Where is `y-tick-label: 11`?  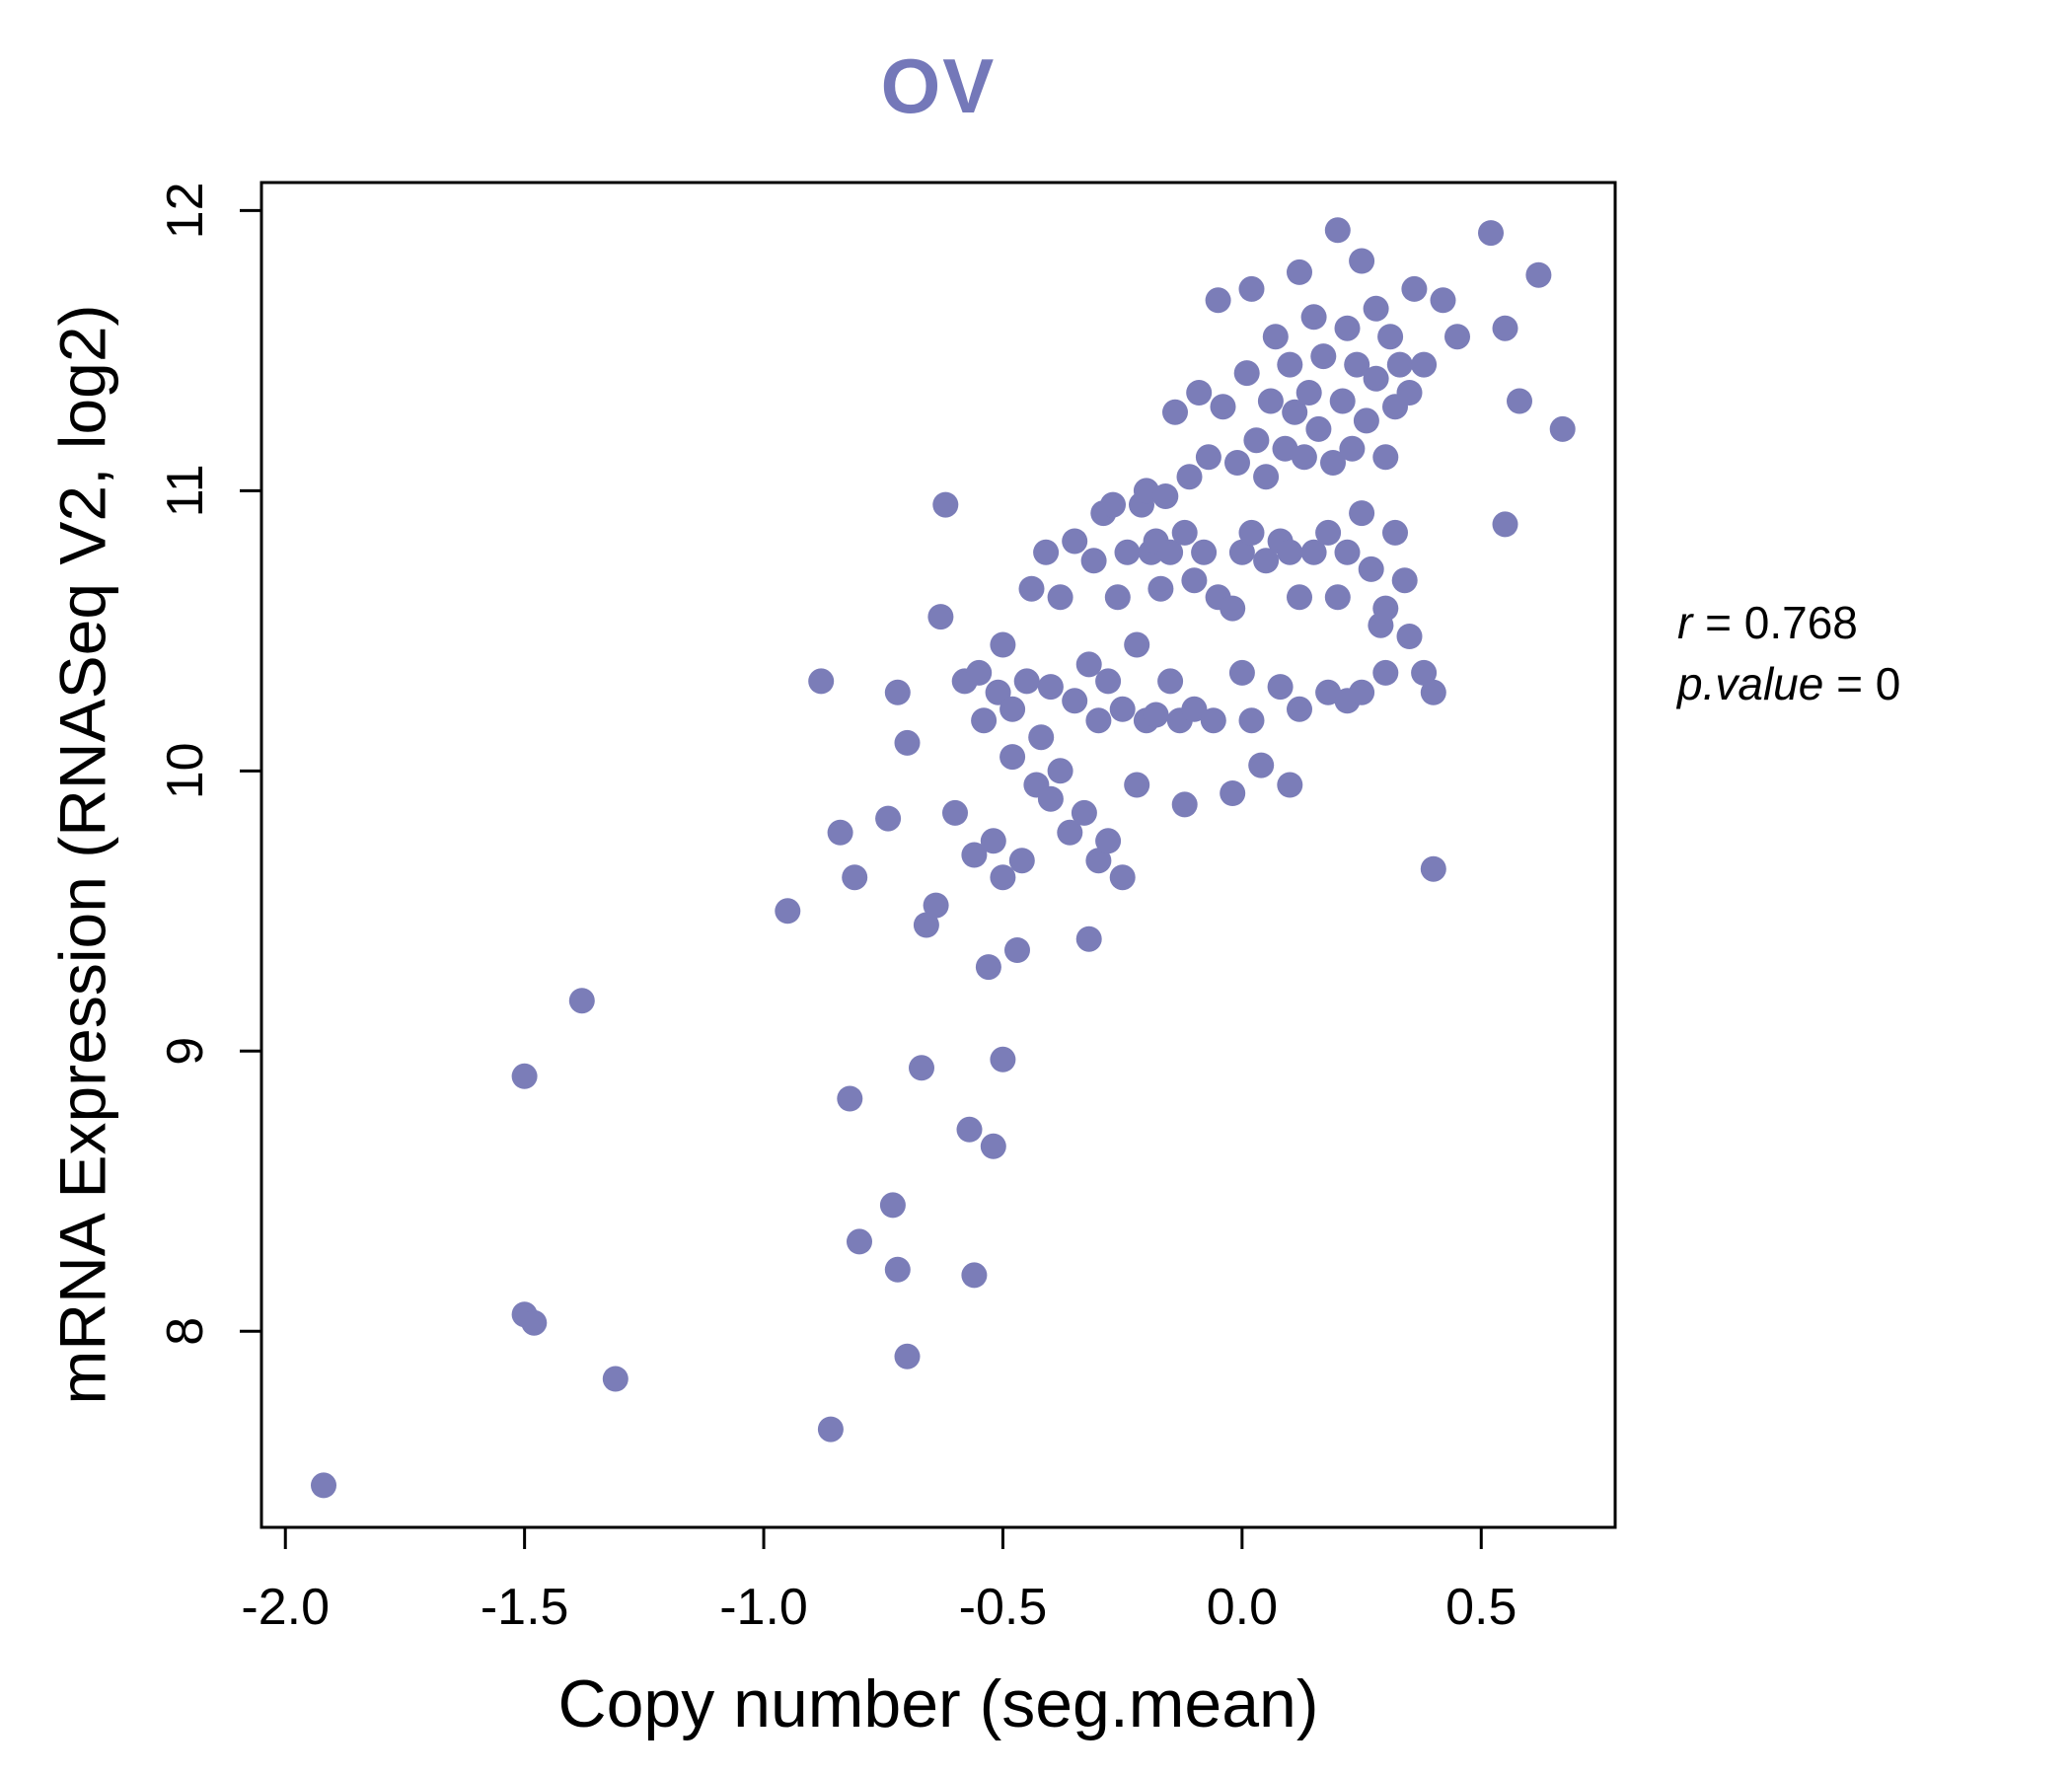 y-tick-label: 11 is located at coordinates (186, 491).